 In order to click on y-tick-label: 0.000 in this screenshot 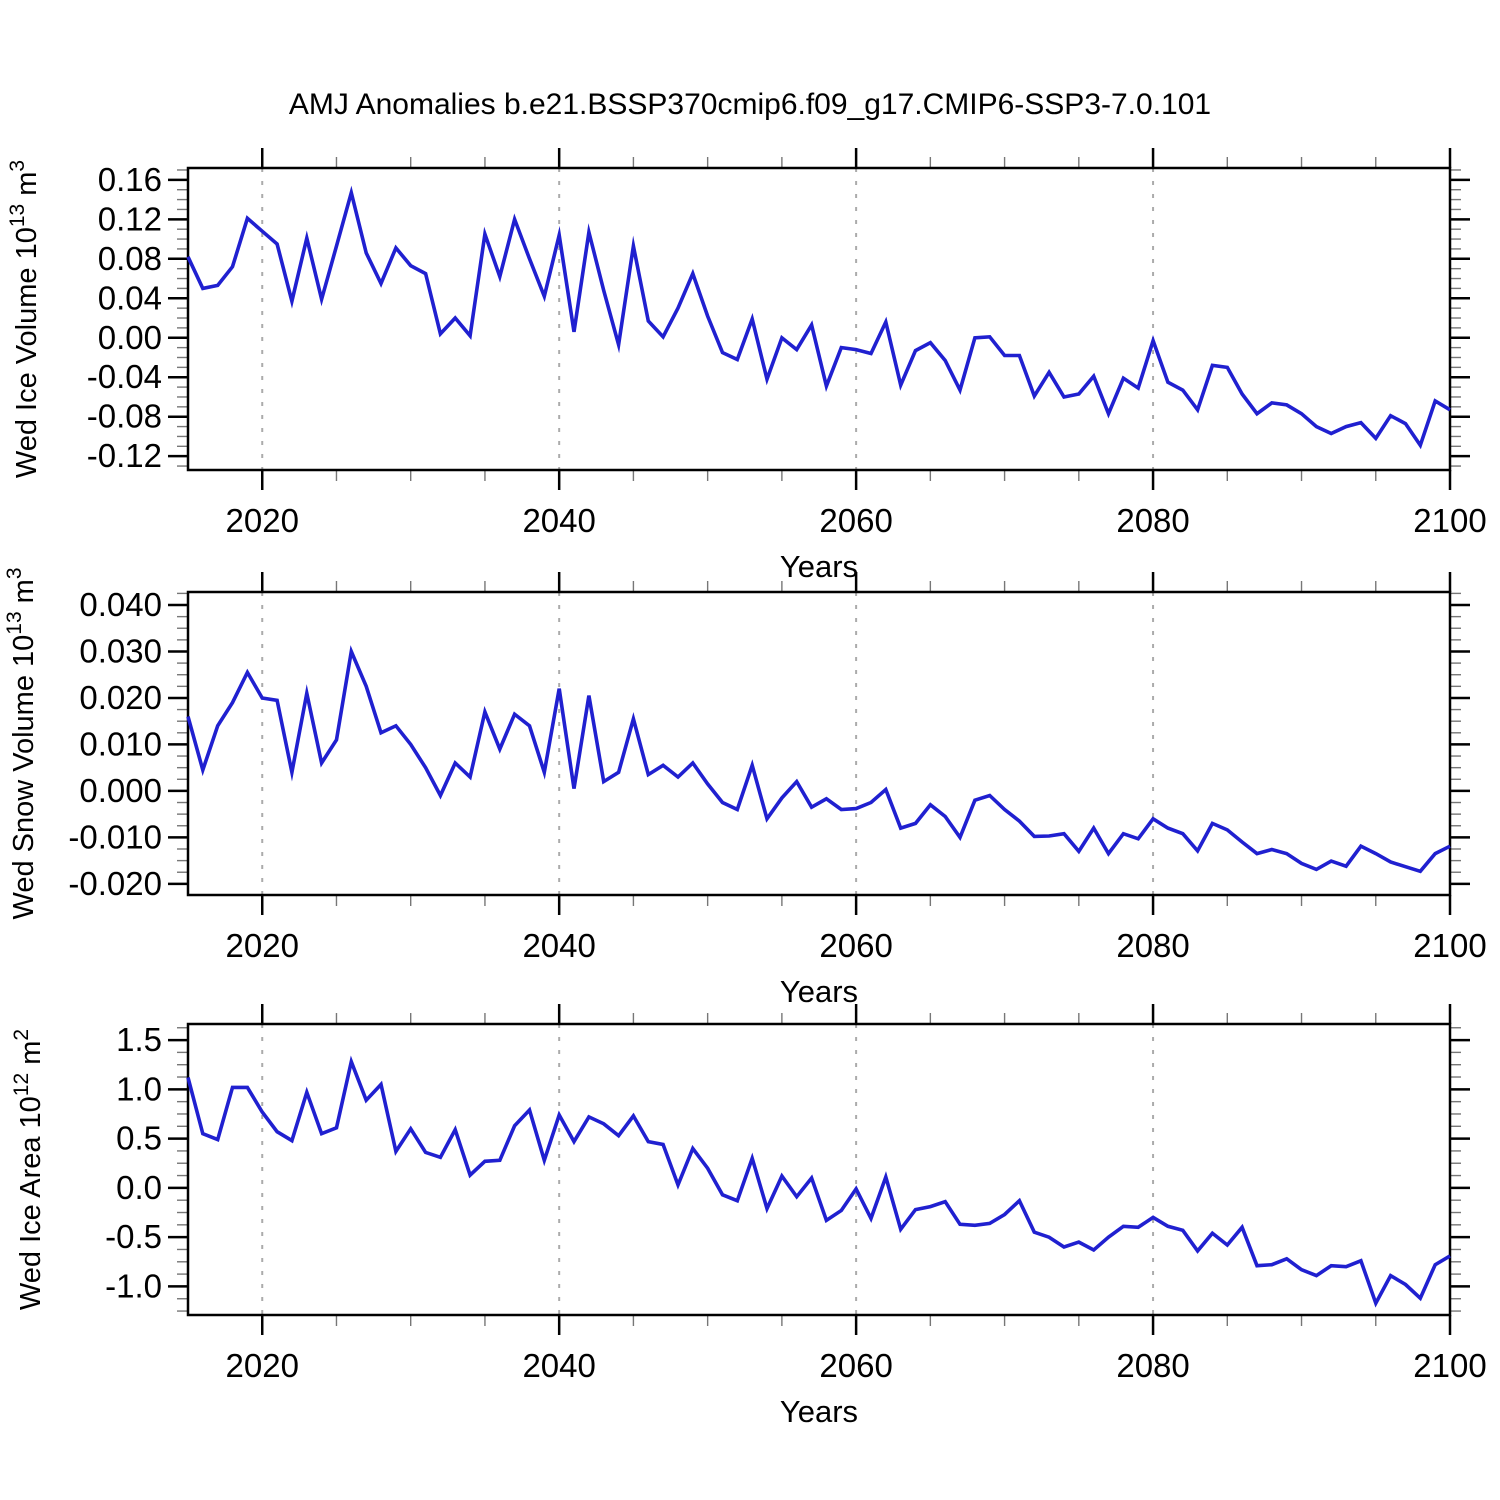, I will do `click(120, 790)`.